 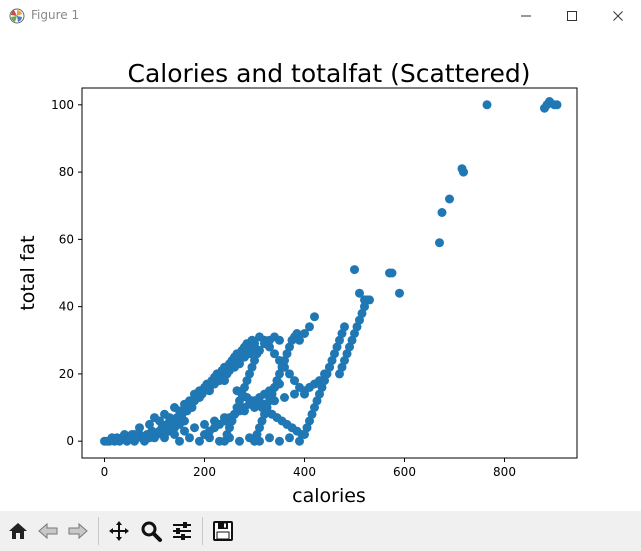 I want to click on maximize-icon, so click(x=572, y=16).